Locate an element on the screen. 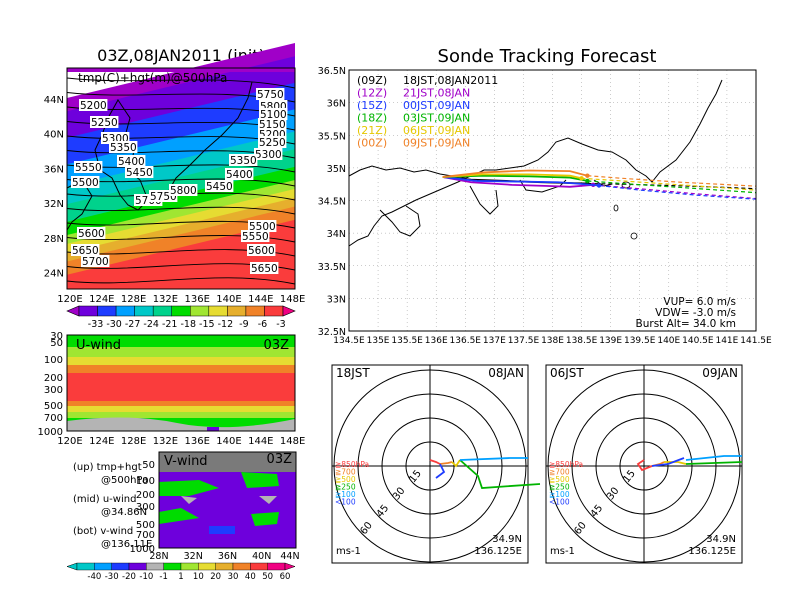 Image resolution: width=792 pixels, height=612 pixels. colorbar-tick-label: -40 is located at coordinates (94, 577).